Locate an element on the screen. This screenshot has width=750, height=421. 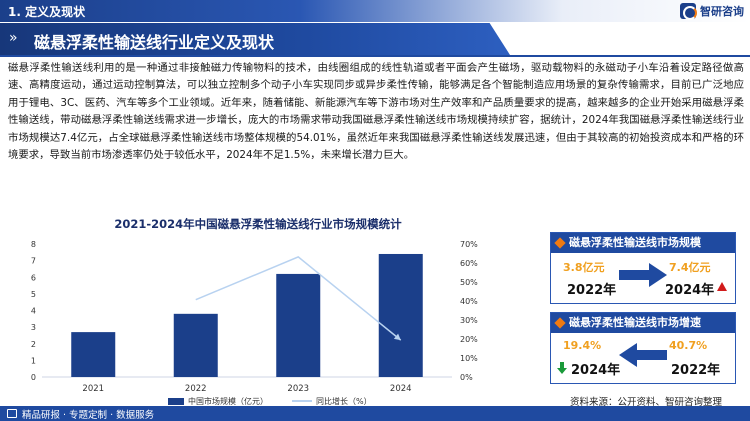
growth-right-value: 40.7% is located at coordinates (688, 345).